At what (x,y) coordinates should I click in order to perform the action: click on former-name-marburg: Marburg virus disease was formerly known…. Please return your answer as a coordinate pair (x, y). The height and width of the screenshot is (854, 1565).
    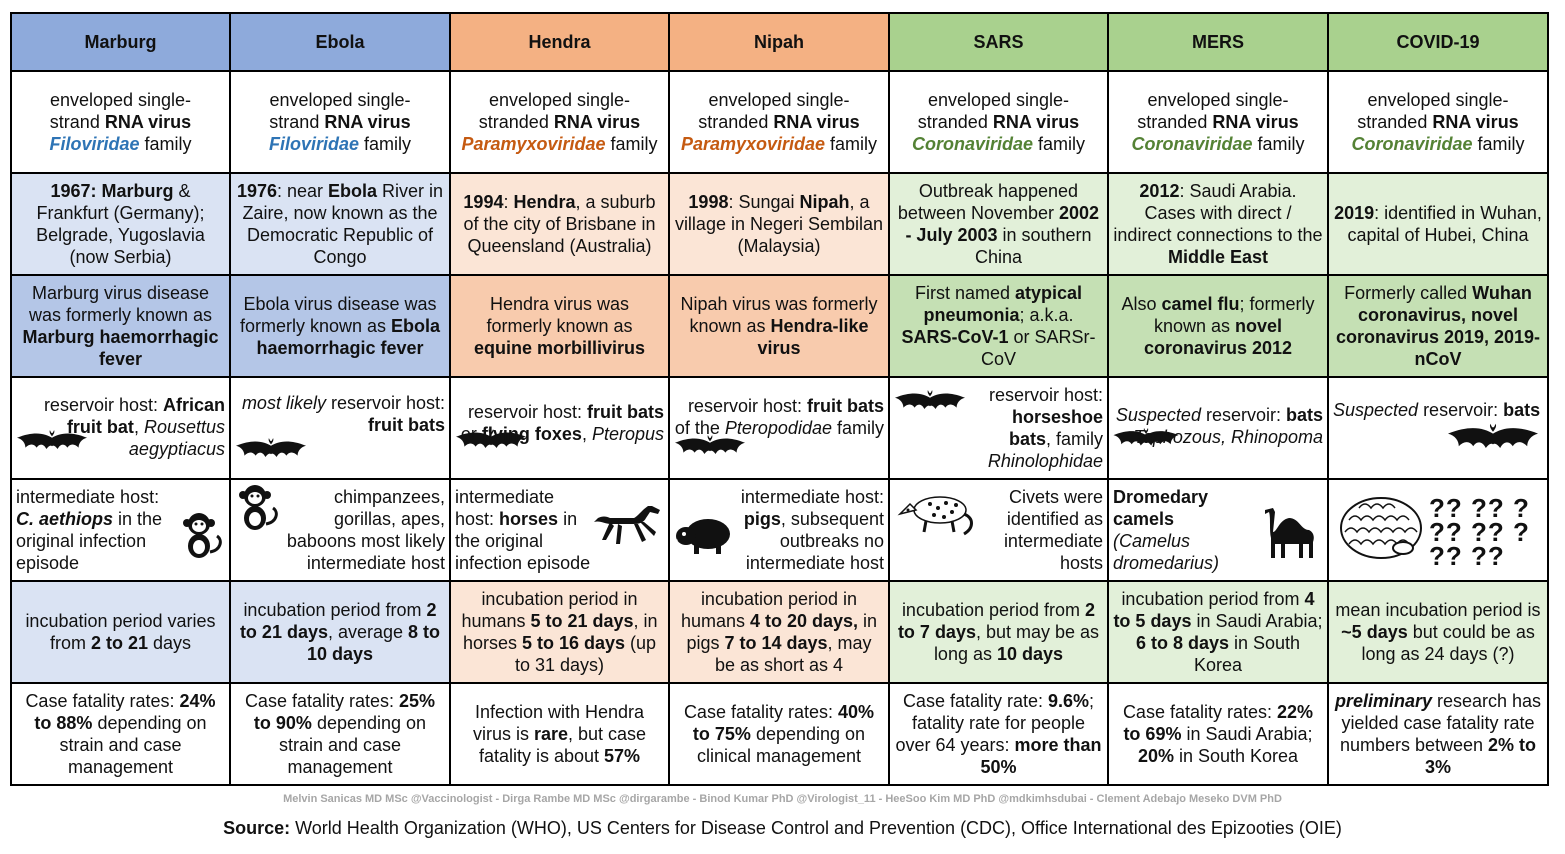
    Looking at the image, I should click on (120, 326).